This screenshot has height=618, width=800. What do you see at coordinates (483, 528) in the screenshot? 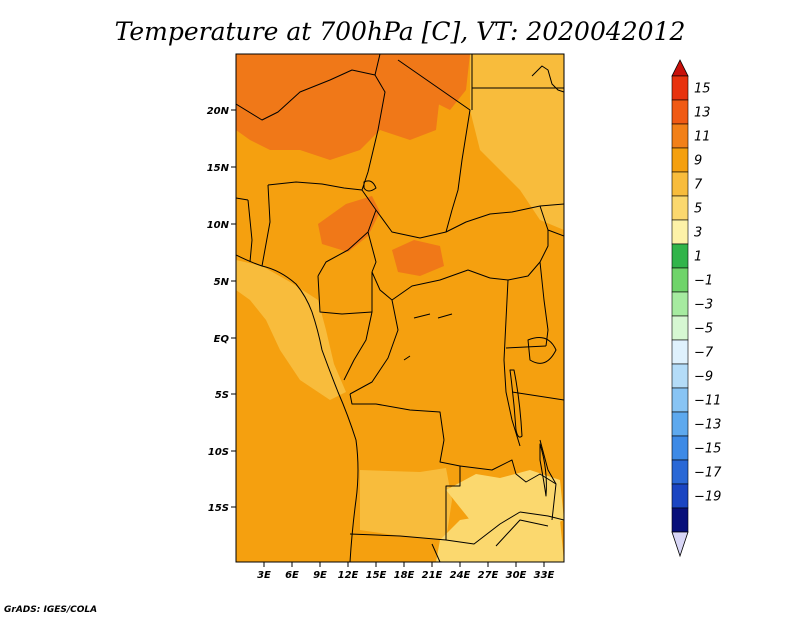
I see `border-zambia-south` at bounding box center [483, 528].